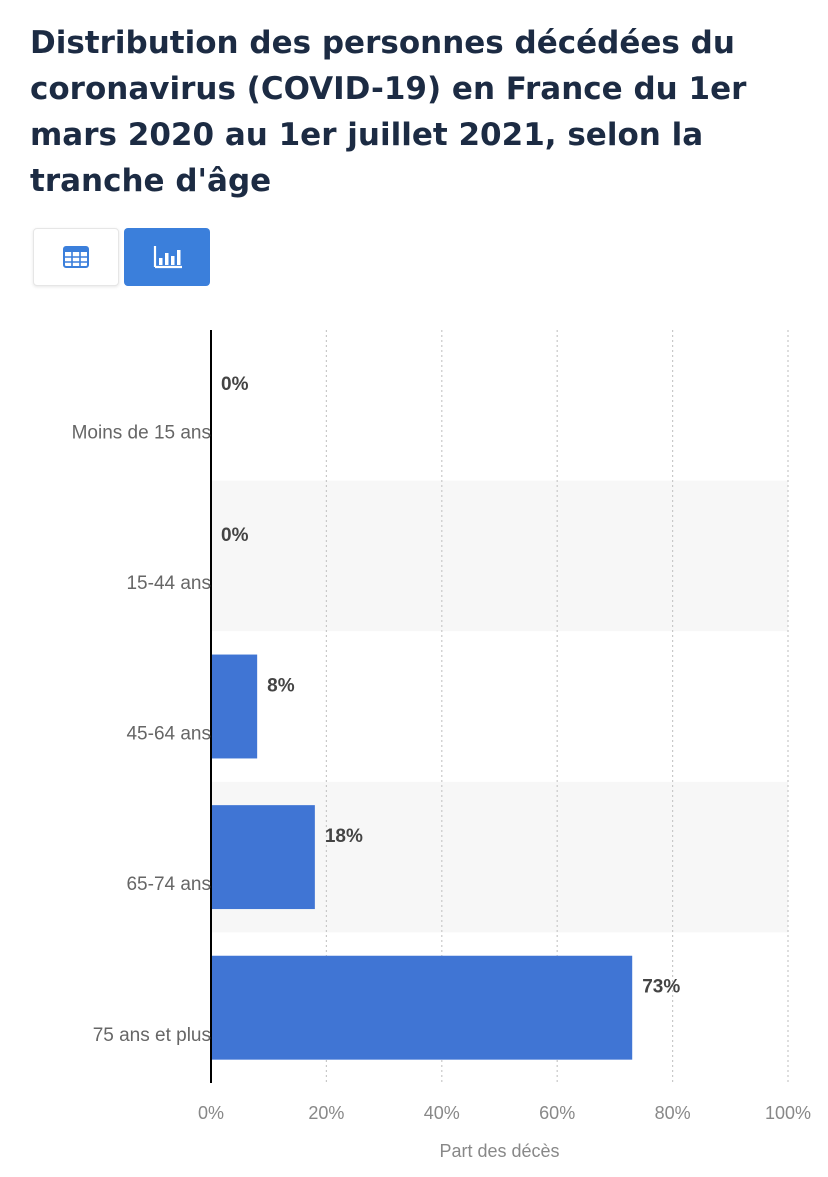  Describe the element at coordinates (141, 432) in the screenshot. I see `category-label: Moins de 15 ans` at that location.